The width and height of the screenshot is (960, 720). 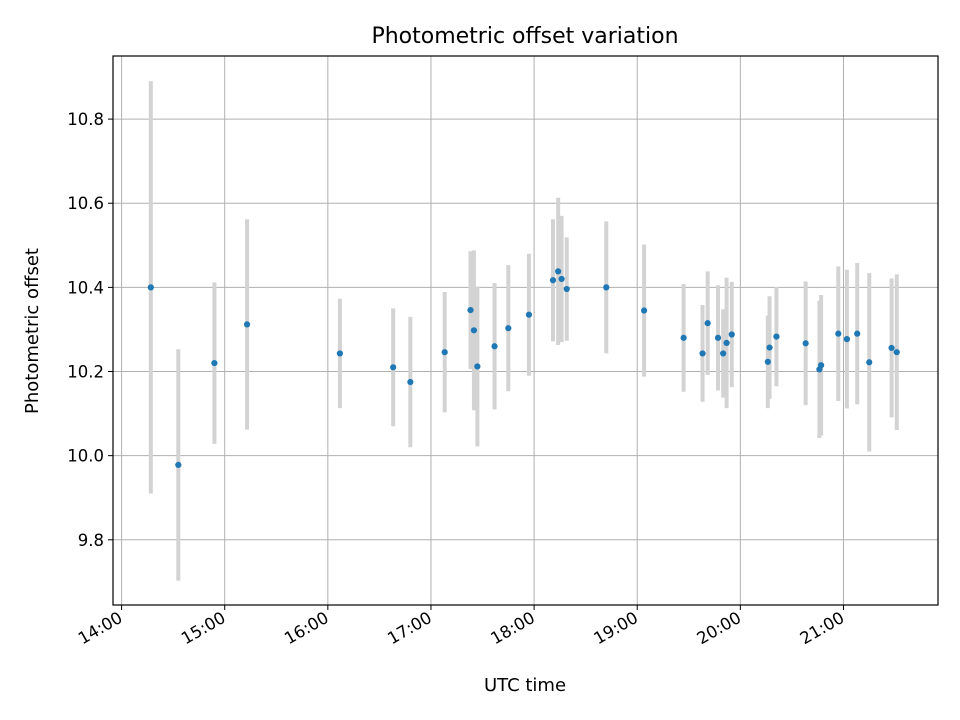 What do you see at coordinates (85, 456) in the screenshot?
I see `y-tick-label: 10.0` at bounding box center [85, 456].